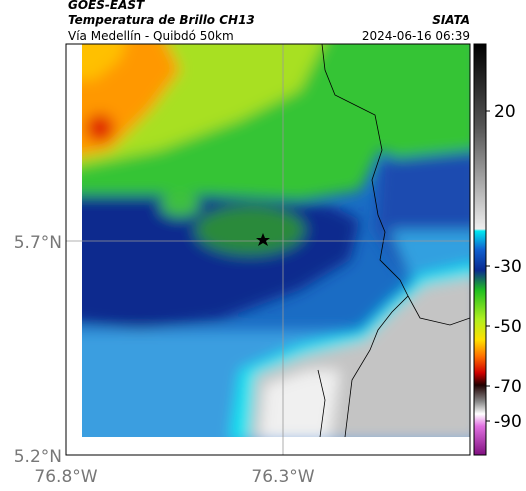 The height and width of the screenshot is (491, 526). What do you see at coordinates (151, 36) in the screenshot?
I see `route: Vía Medellín - Quibdó 50km` at bounding box center [151, 36].